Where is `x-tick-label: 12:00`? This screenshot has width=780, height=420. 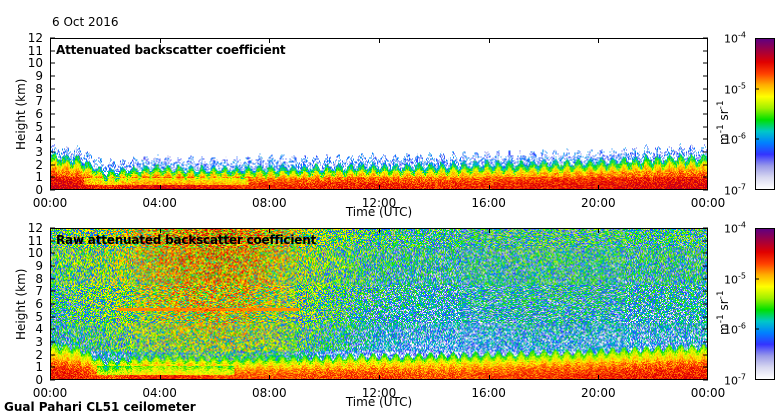 x-tick-label: 12:00 is located at coordinates (379, 393).